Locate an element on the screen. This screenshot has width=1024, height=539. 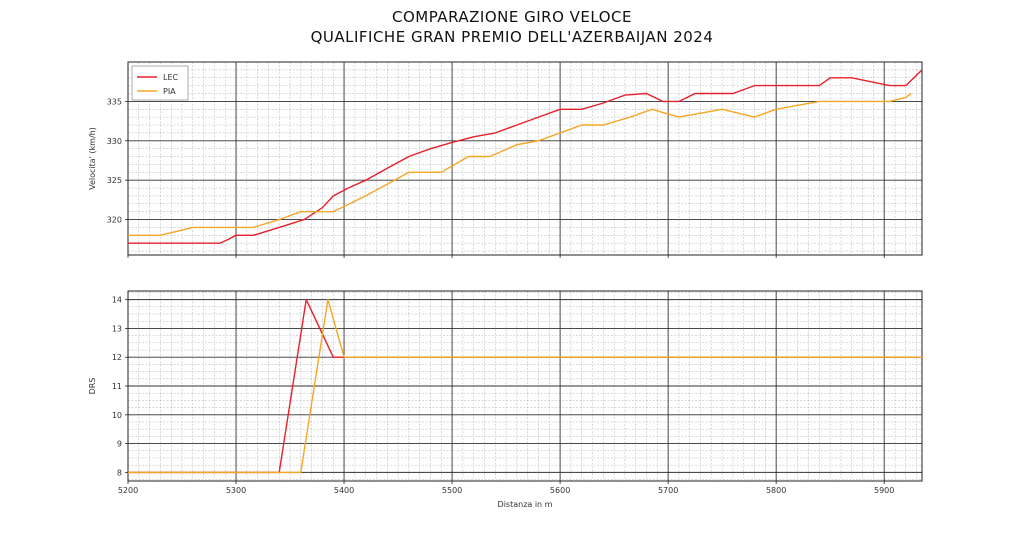
x-tick-label: 5800 is located at coordinates (776, 490).